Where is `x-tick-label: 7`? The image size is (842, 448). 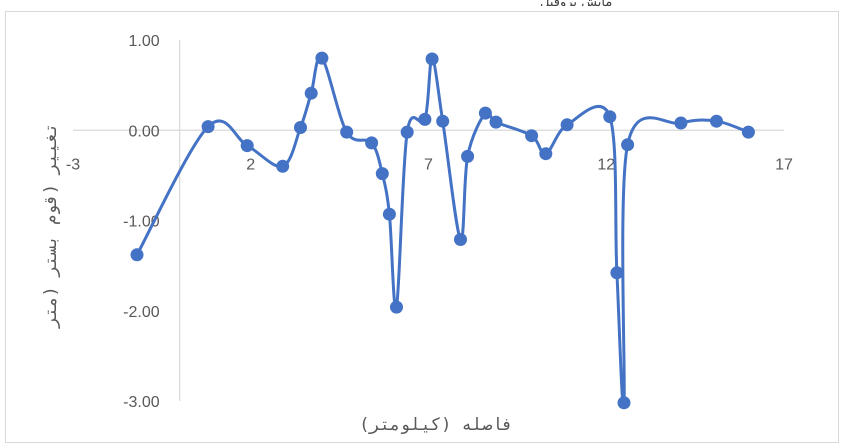
x-tick-label: 7 is located at coordinates (428, 164).